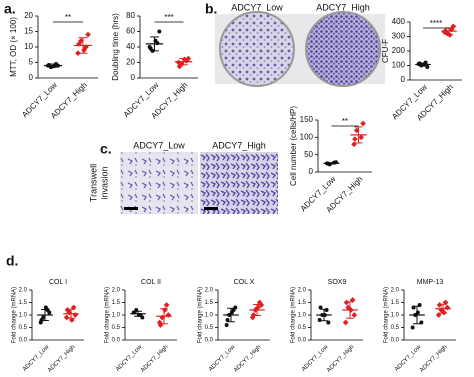 The image size is (474, 377). Describe the element at coordinates (28, 46) in the screenshot. I see `y-tick-label: 10` at that location.